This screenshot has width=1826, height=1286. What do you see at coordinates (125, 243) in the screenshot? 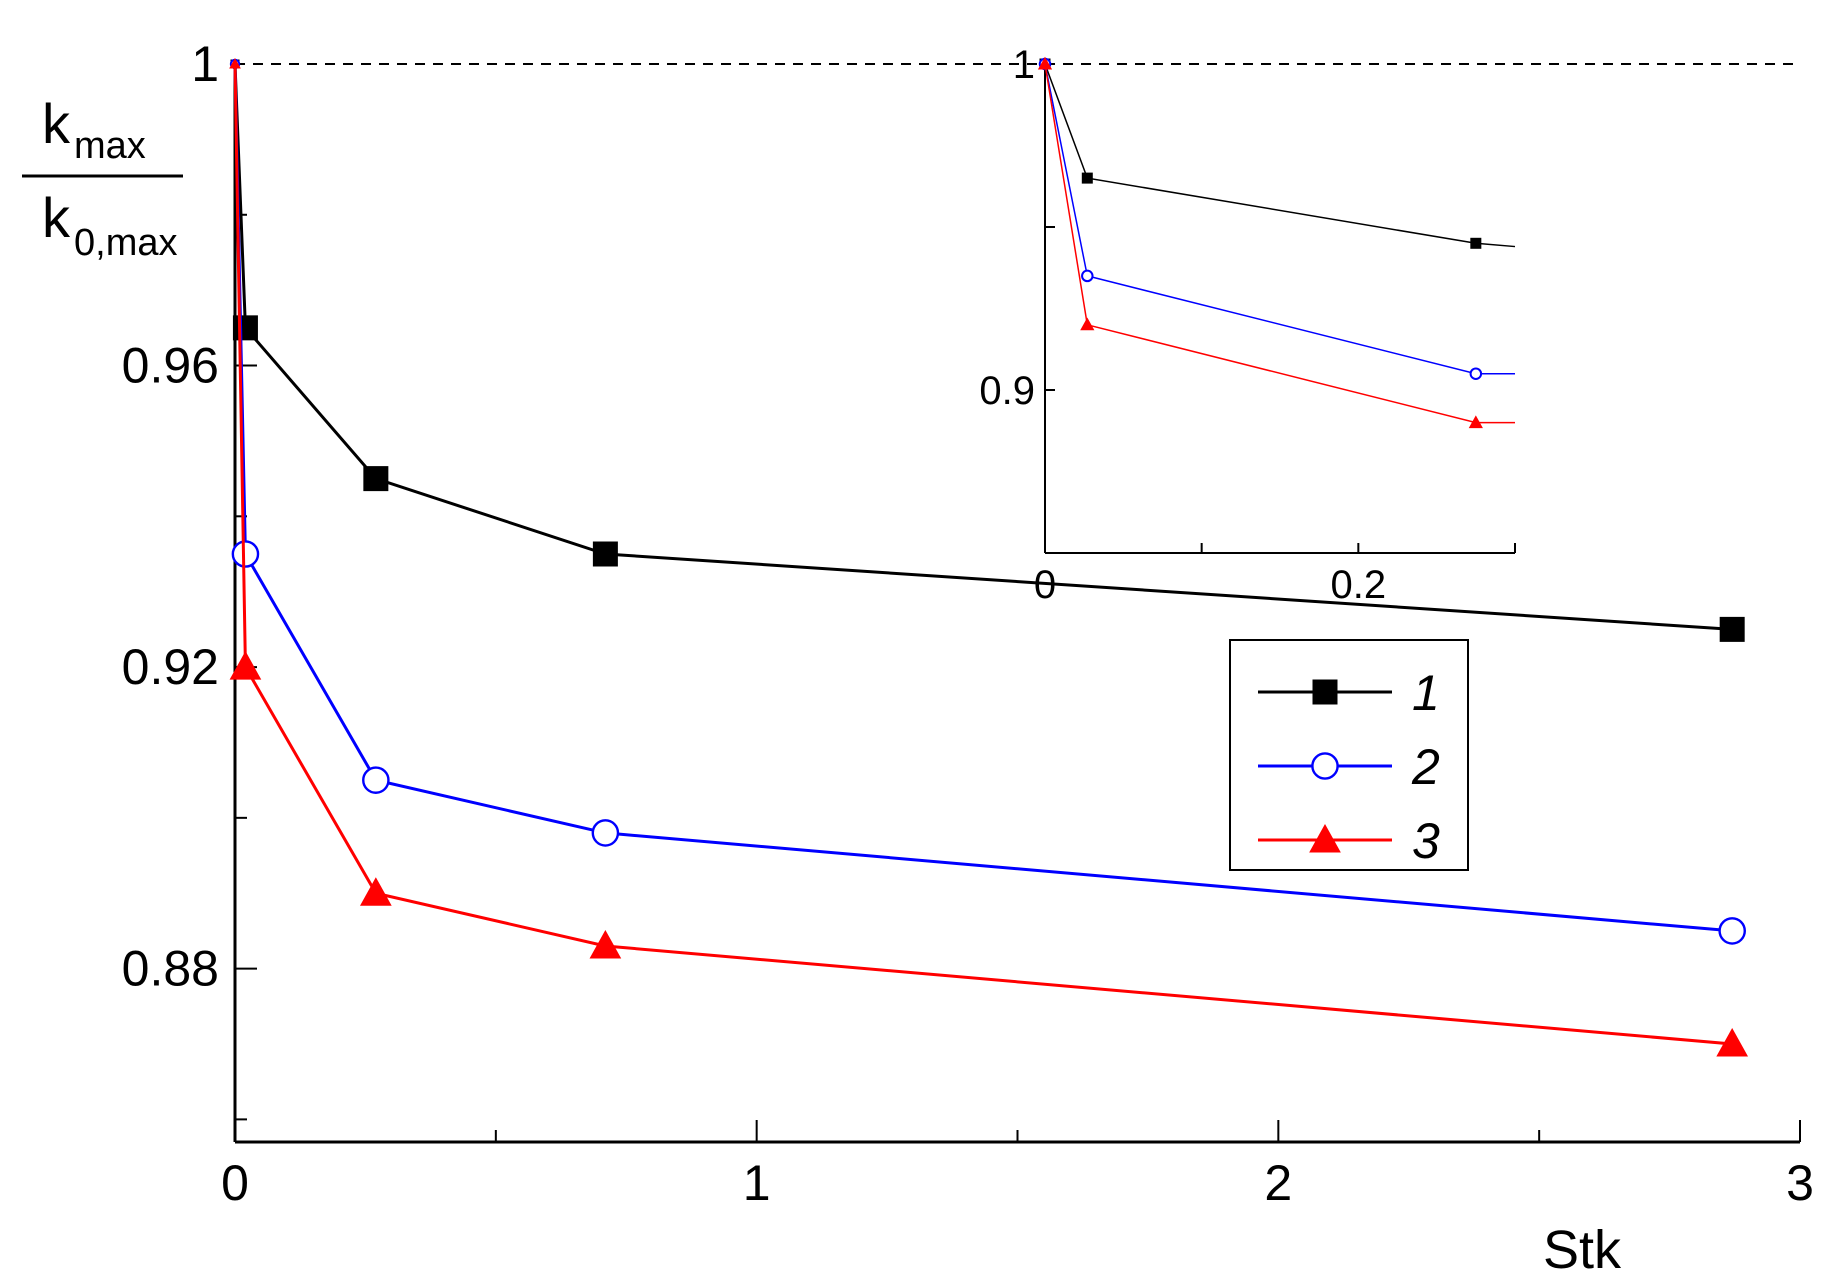
I see `y-label-denominator-sub: 0,max` at bounding box center [125, 243].